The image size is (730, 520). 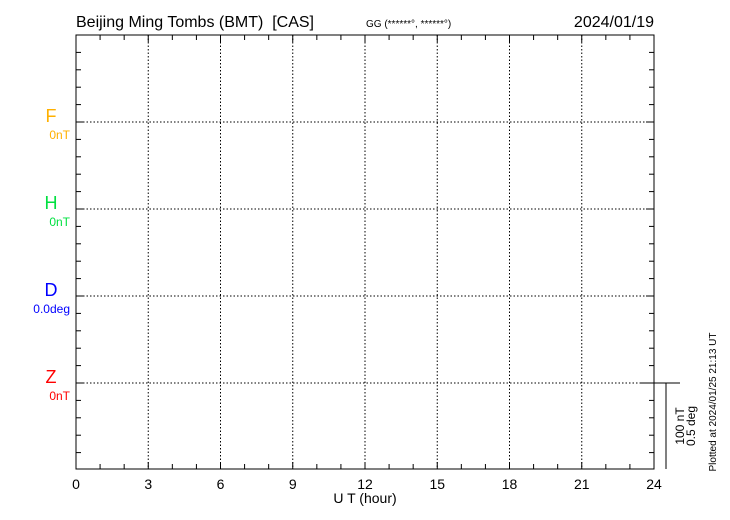 I want to click on x-tick-label: 15, so click(x=437, y=484).